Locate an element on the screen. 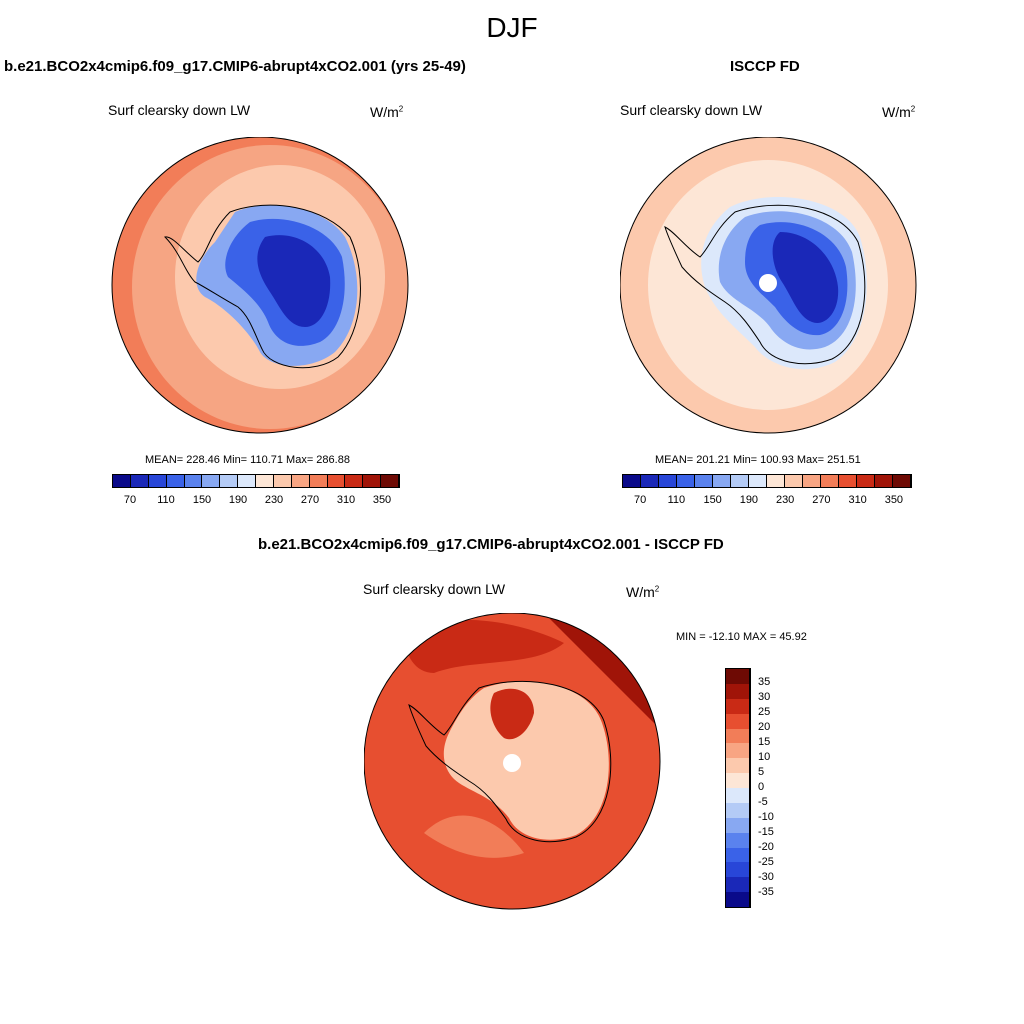 The image size is (1024, 1024). obs-colorbar-tick-label: 230 is located at coordinates (785, 500).